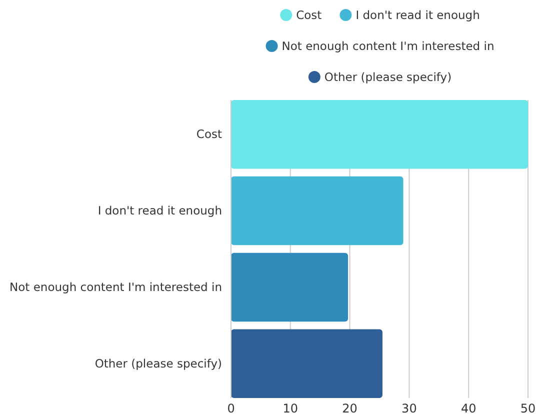 Image resolution: width=536 pixels, height=414 pixels. Describe the element at coordinates (350, 408) in the screenshot. I see `x-tick-label: 20` at that location.